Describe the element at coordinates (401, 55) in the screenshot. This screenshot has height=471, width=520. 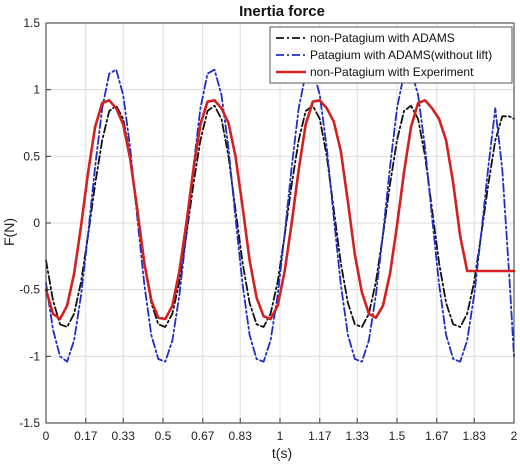
I see `legend-label-2: Patagium with ADAMS(without lift)` at that location.